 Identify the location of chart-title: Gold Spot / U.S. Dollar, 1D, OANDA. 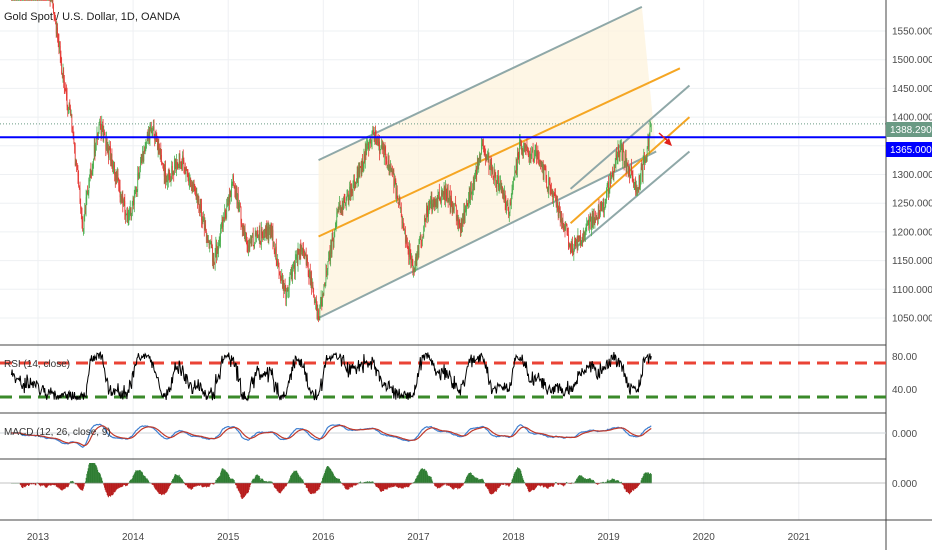
(92, 17).